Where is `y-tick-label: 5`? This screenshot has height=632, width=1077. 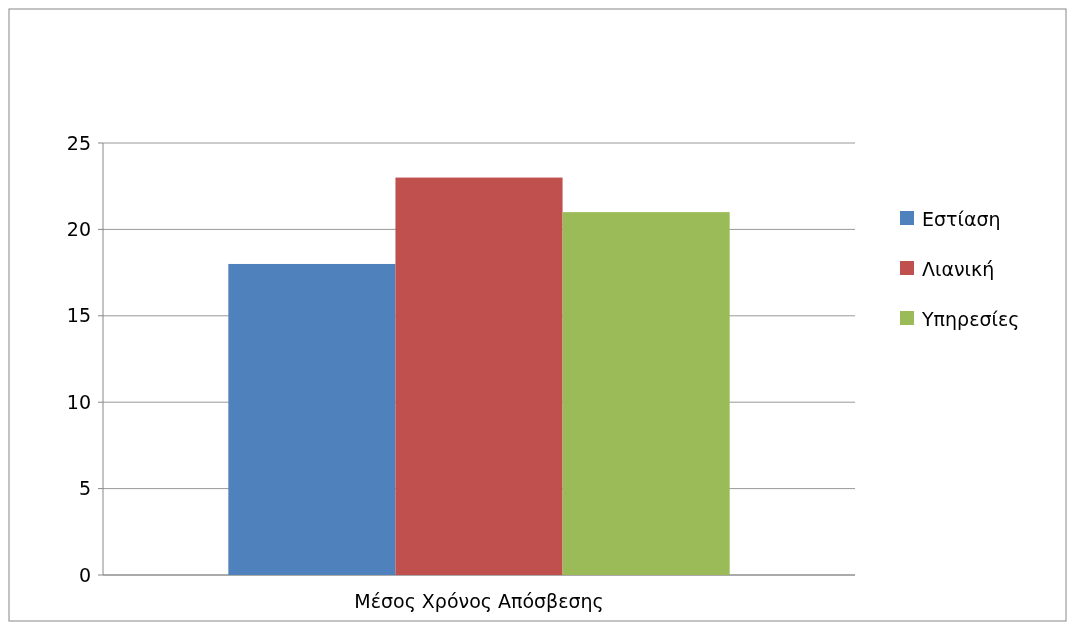
y-tick-label: 5 is located at coordinates (84, 488).